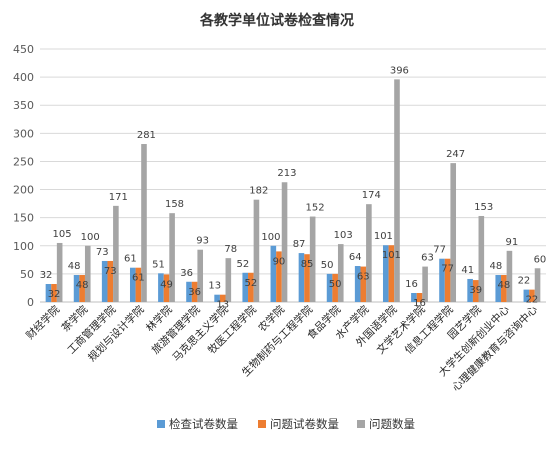 This screenshot has width=555, height=449. What do you see at coordinates (23, 105) in the screenshot?
I see `y-tick-label: 350` at bounding box center [23, 105].